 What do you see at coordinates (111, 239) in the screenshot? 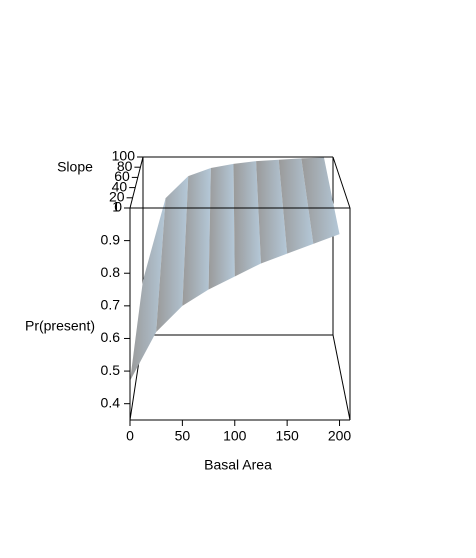
I see `z-tick-label: 0.9` at bounding box center [111, 239].